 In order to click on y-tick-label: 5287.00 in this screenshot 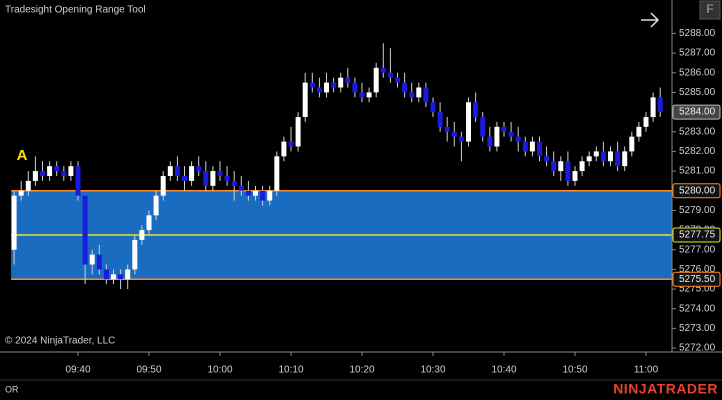, I will do `click(697, 53)`.